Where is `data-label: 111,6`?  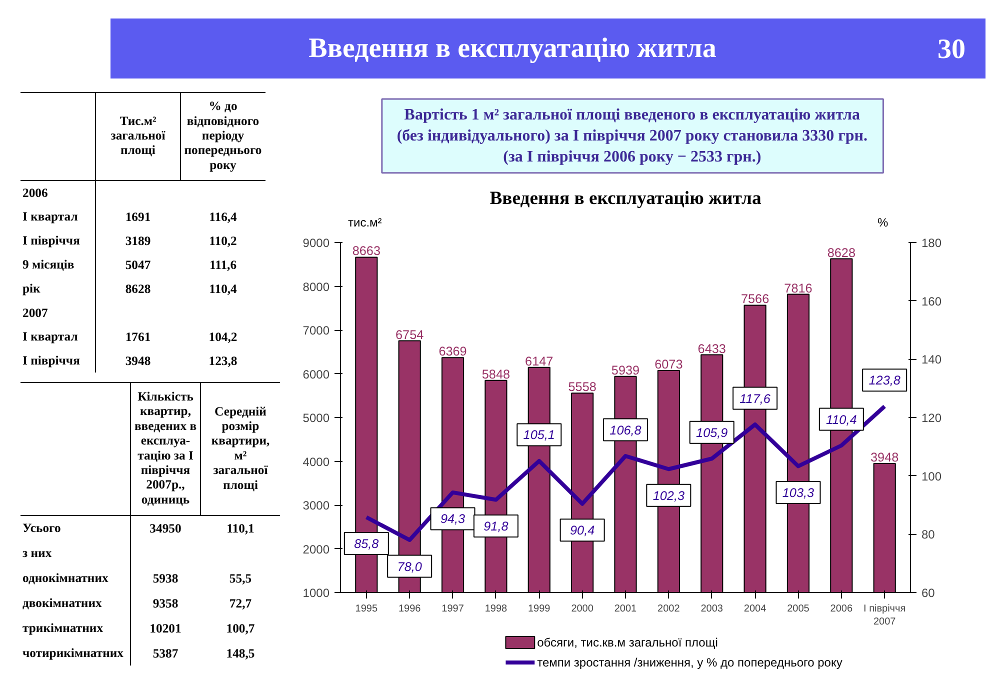
data-label: 111,6 is located at coordinates (223, 265).